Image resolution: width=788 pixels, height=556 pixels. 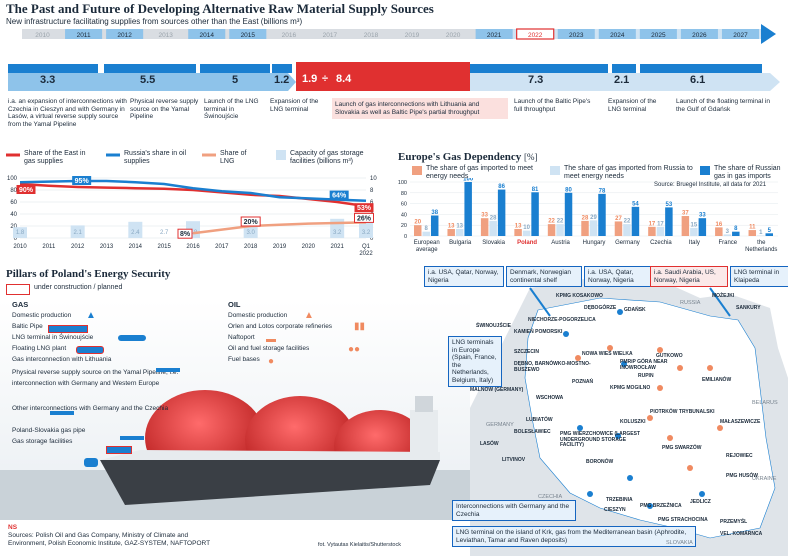 I want to click on gas-item: Poland-Slovakia gas pipe, so click(x=49, y=430).